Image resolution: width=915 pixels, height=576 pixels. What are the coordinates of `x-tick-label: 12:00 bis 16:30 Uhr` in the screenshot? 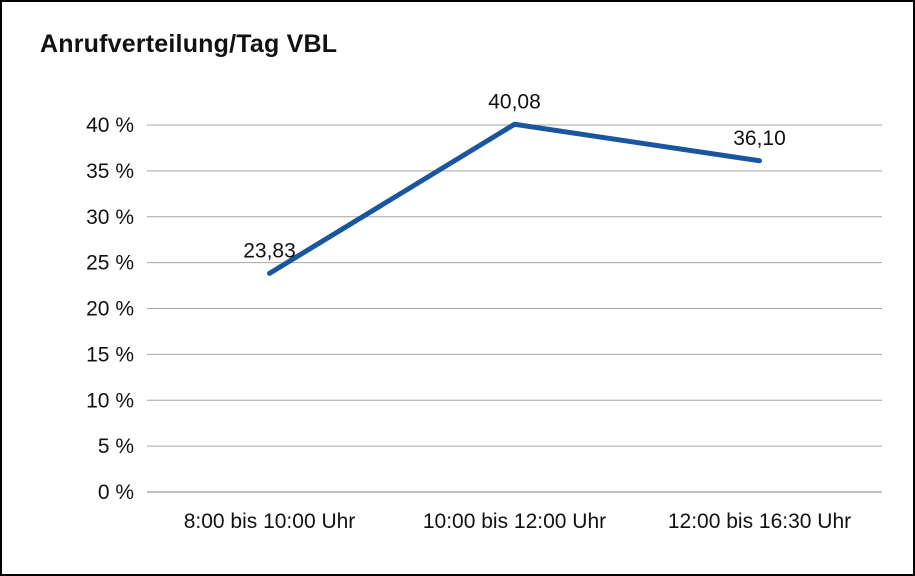 It's located at (759, 521).